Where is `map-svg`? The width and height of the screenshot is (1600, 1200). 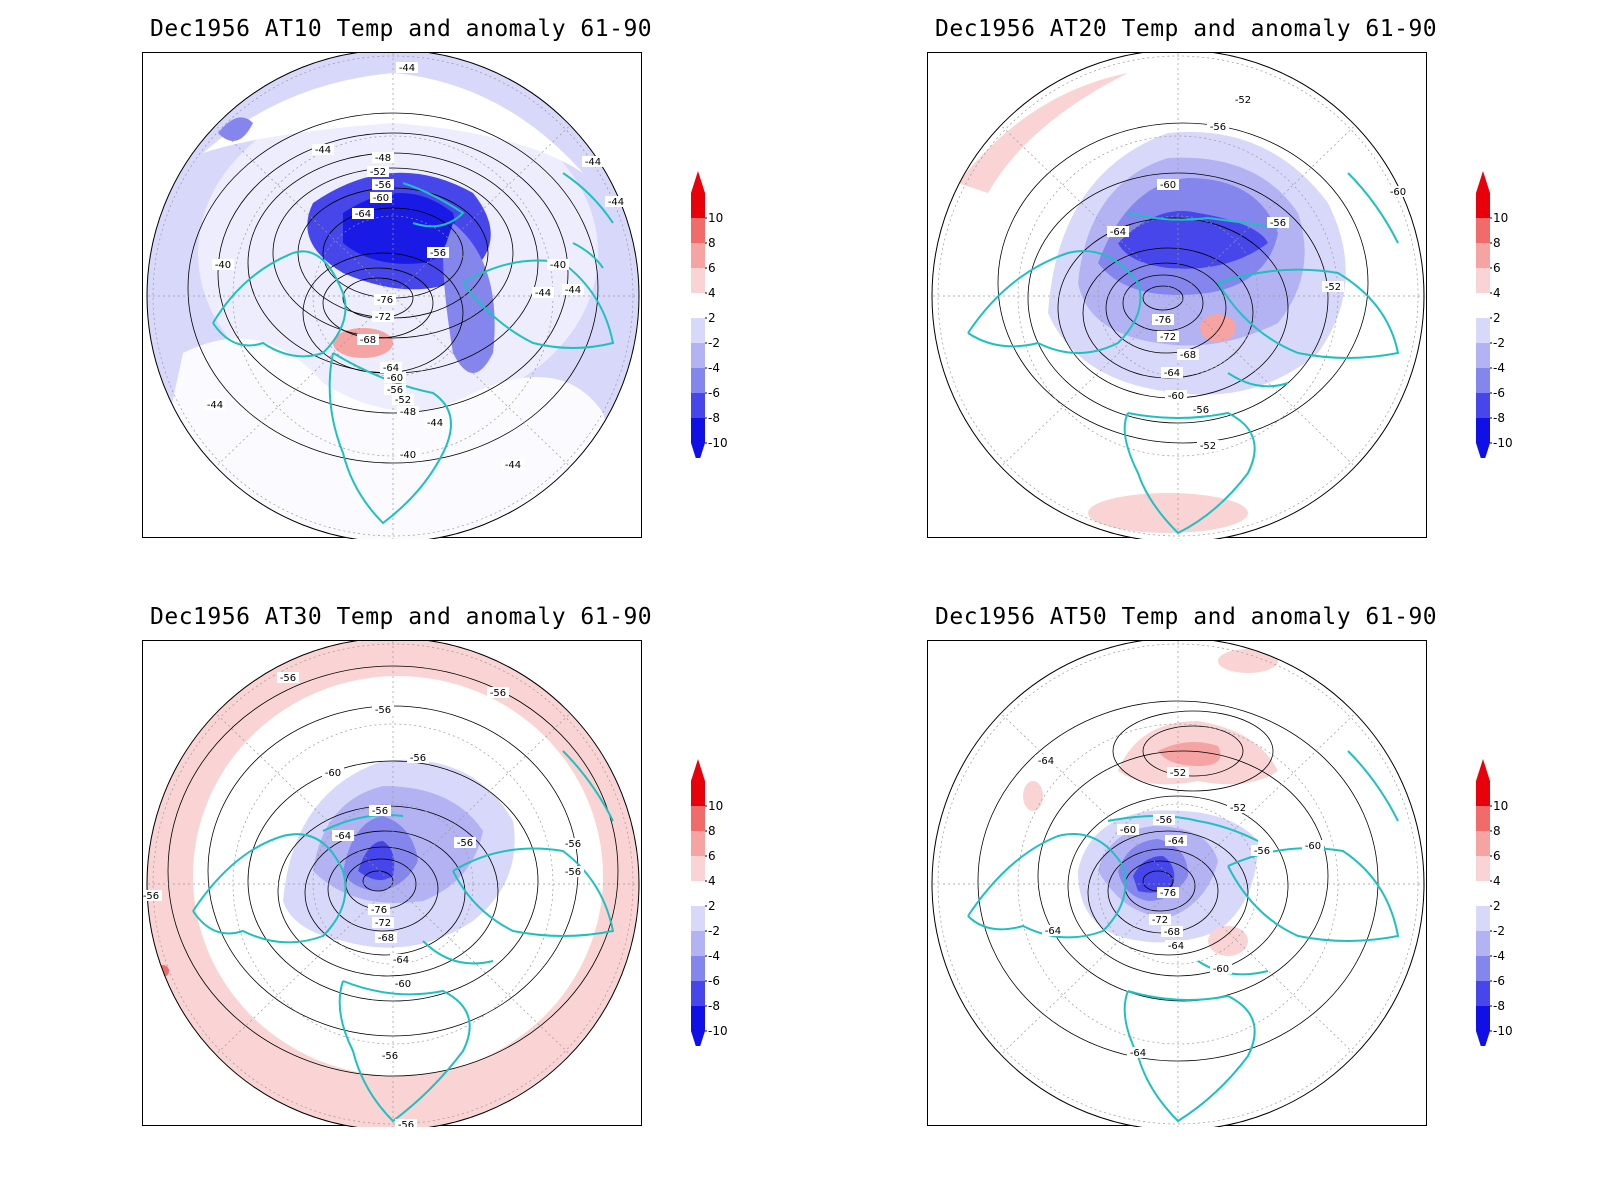 map-svg is located at coordinates (393, 884).